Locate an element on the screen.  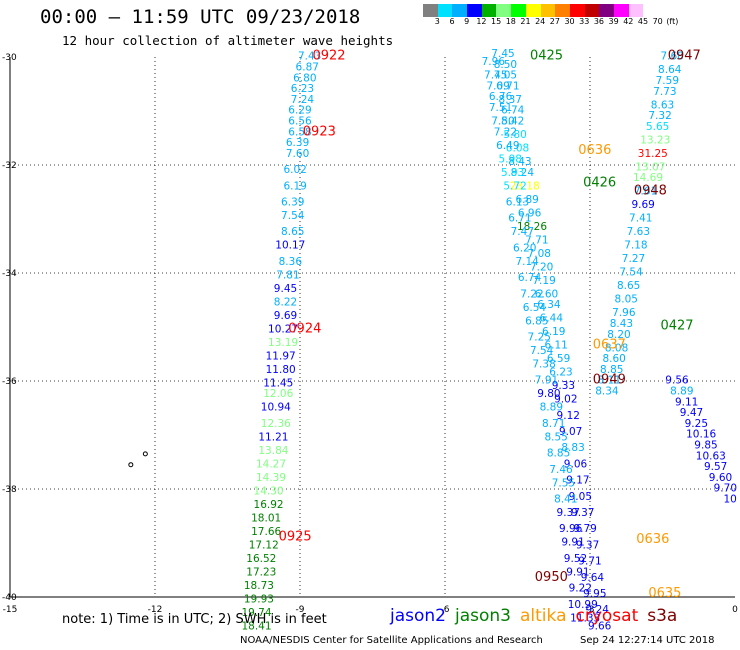
data-value-s3a: 8.60 is located at coordinates (613, 359).